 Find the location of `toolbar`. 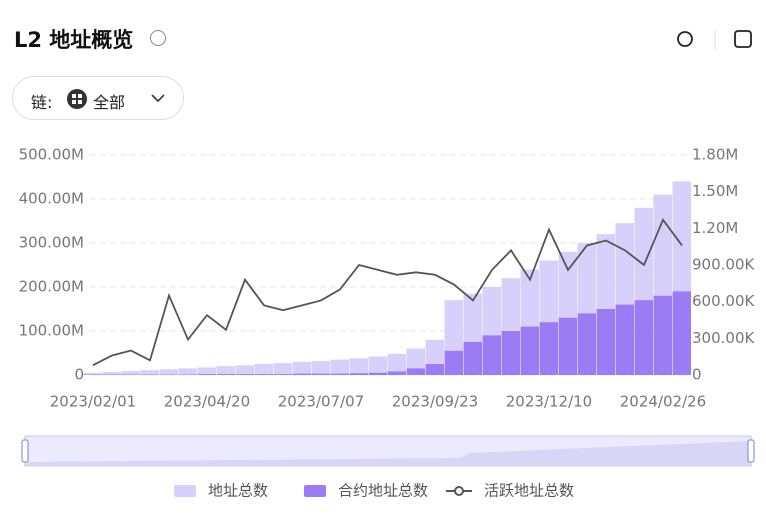

toolbar is located at coordinates (714, 40).